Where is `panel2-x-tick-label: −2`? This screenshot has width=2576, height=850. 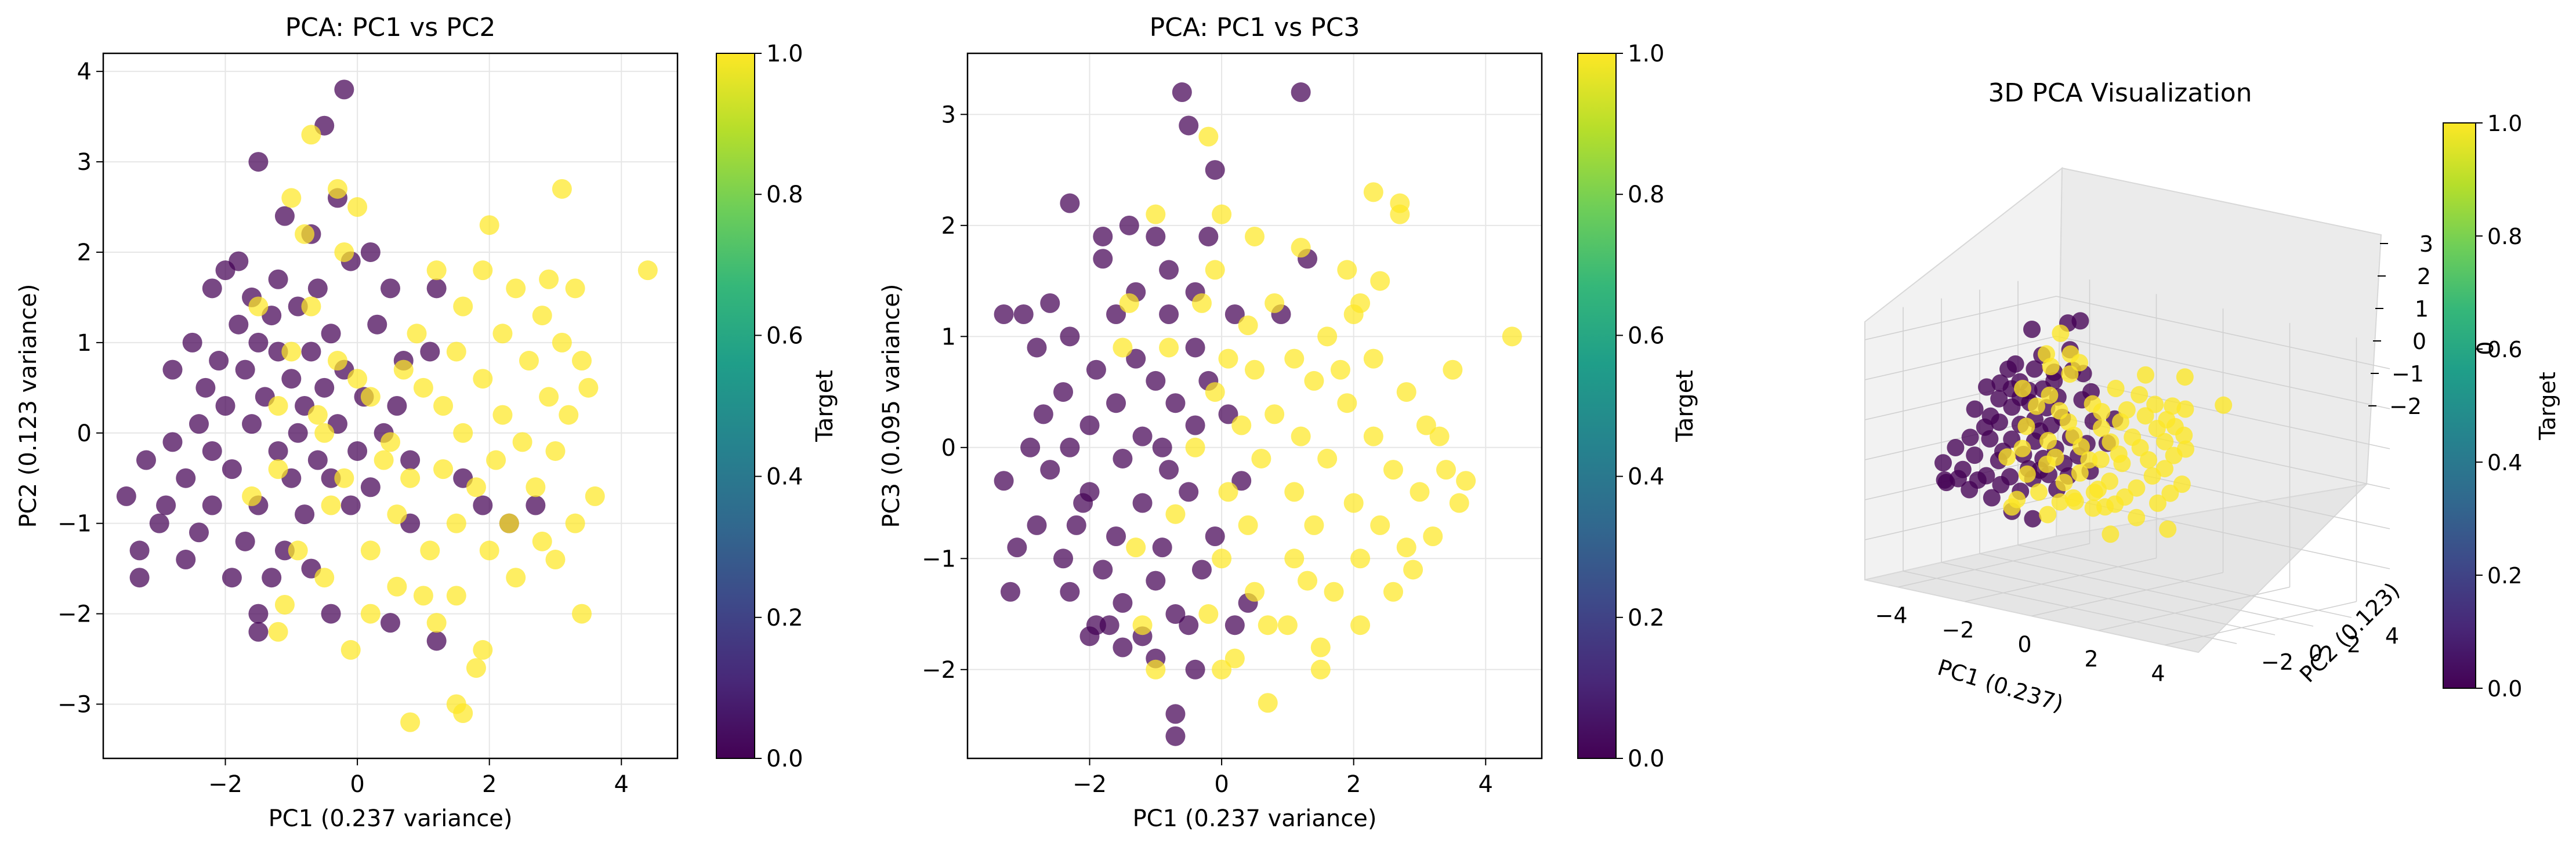
panel2-x-tick-label: −2 is located at coordinates (1090, 784).